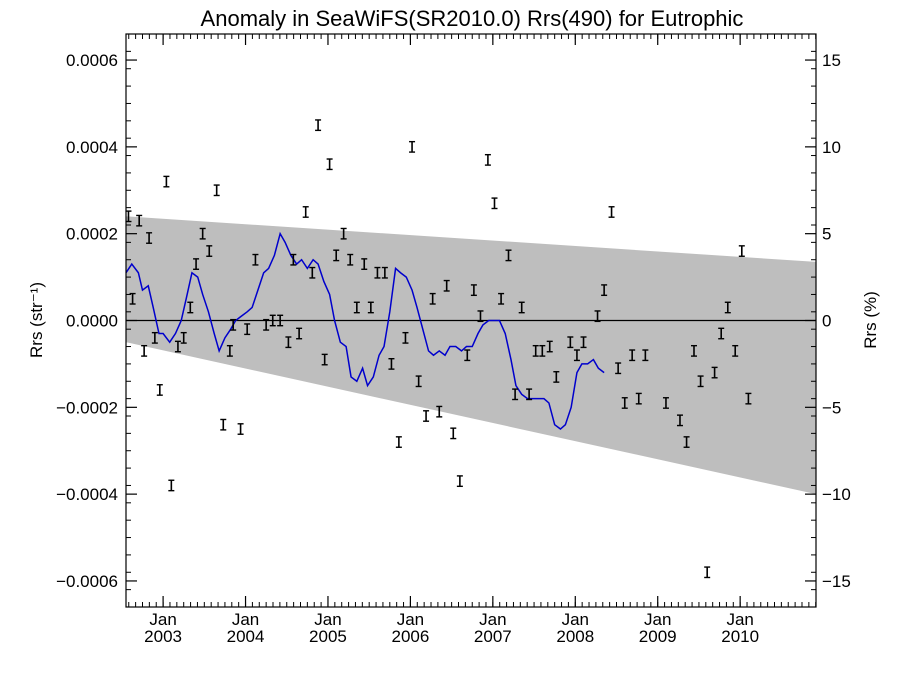 This screenshot has height=675, width=900. Describe the element at coordinates (826, 234) in the screenshot. I see `y-tick-label-right: 5` at that location.